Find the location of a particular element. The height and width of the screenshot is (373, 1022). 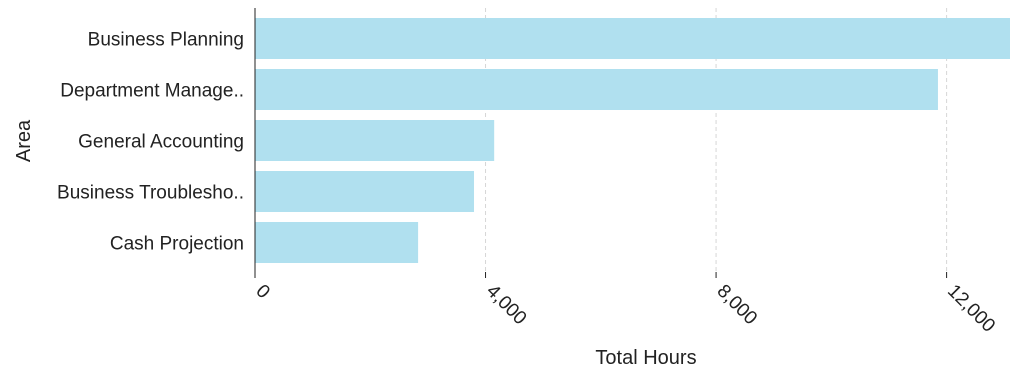

x-tick-label: 4,000 is located at coordinates (506, 305).